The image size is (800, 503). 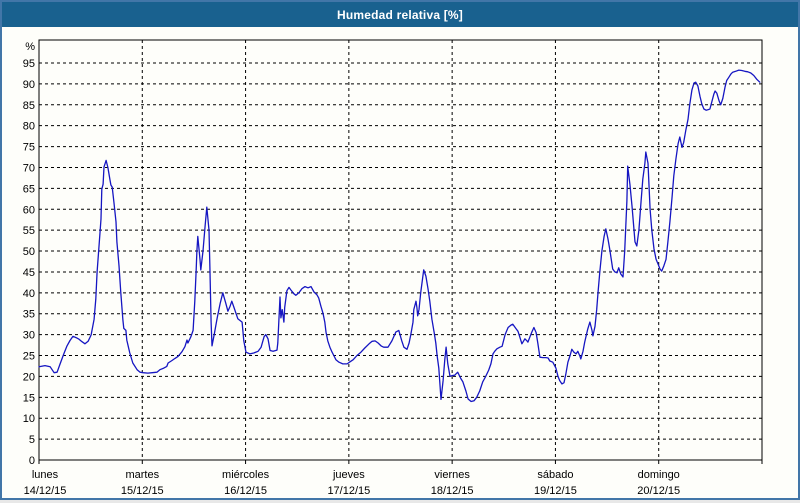 I want to click on y-axis-tick-label: 65, so click(x=29, y=189).